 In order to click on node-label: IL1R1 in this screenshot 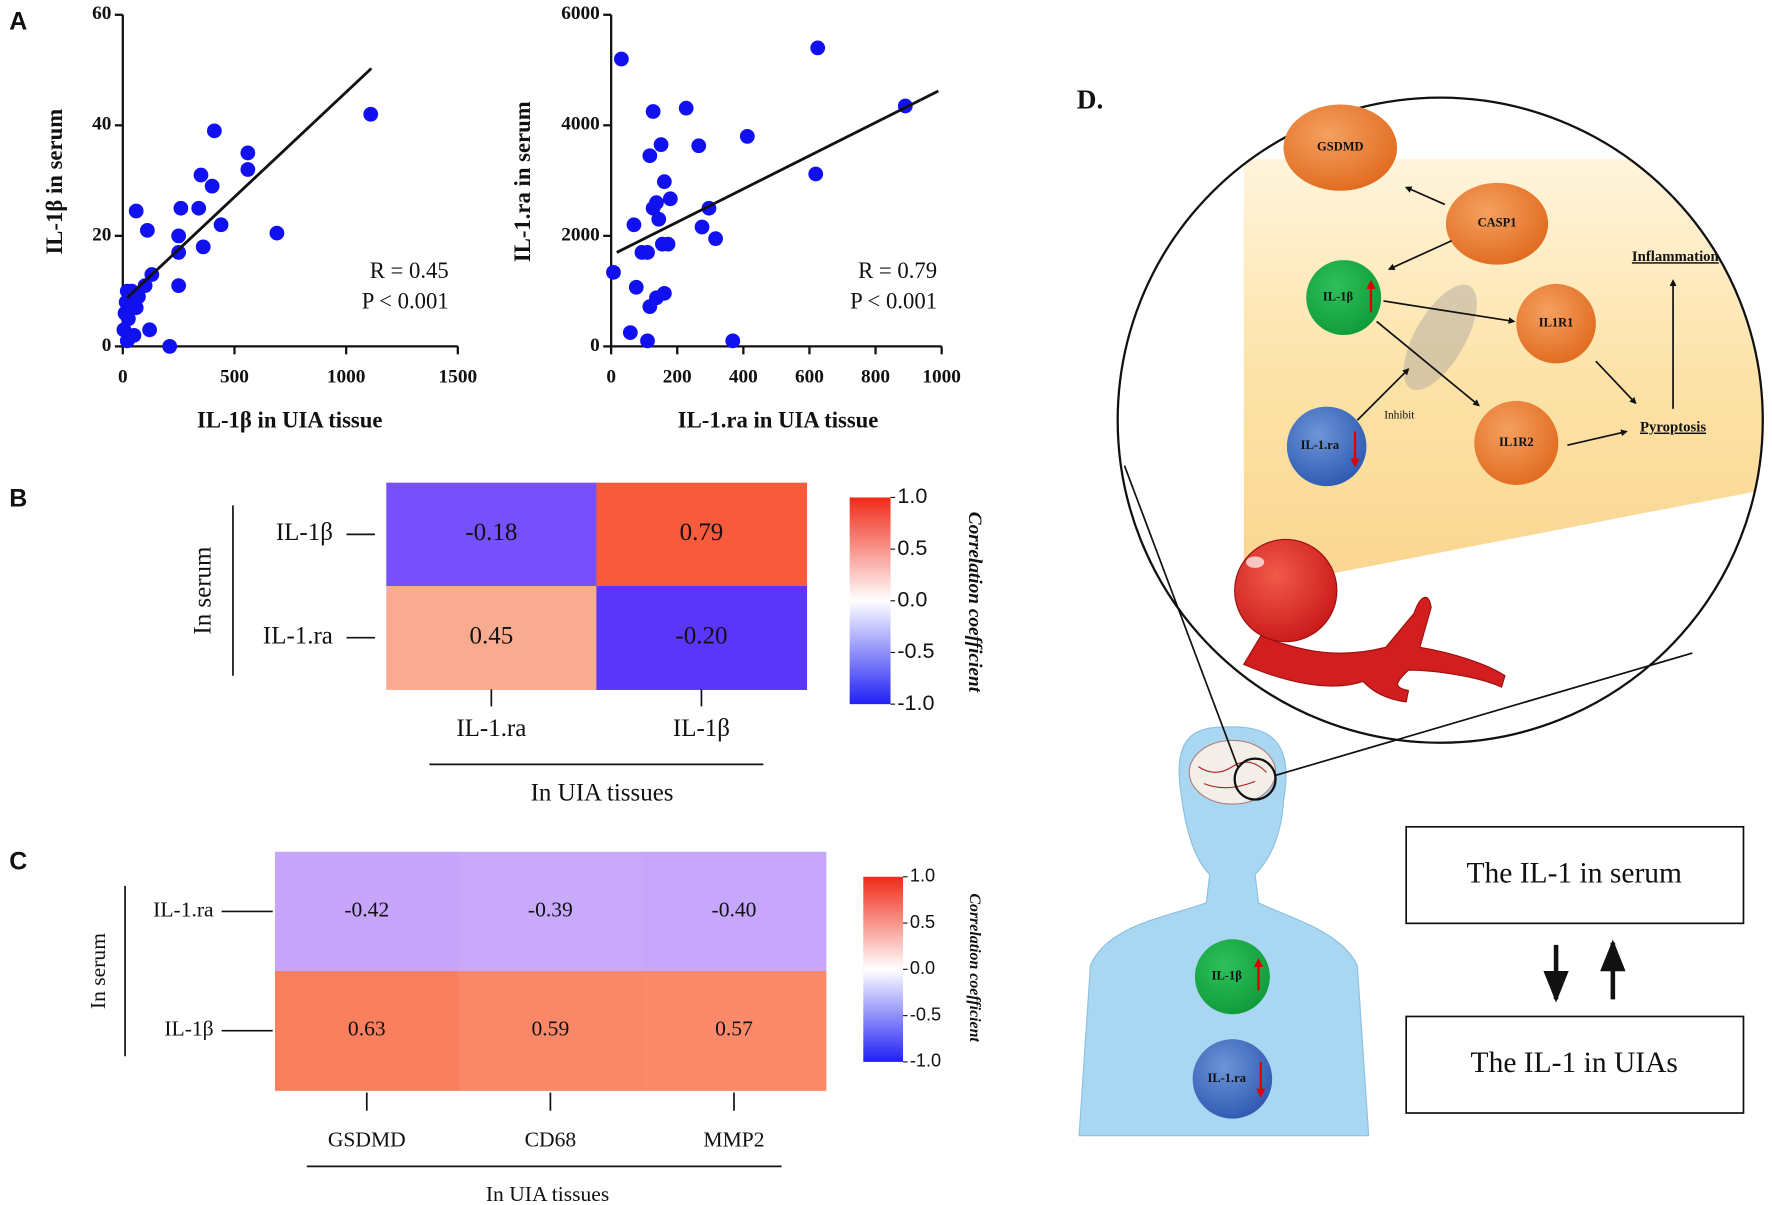, I will do `click(1556, 323)`.